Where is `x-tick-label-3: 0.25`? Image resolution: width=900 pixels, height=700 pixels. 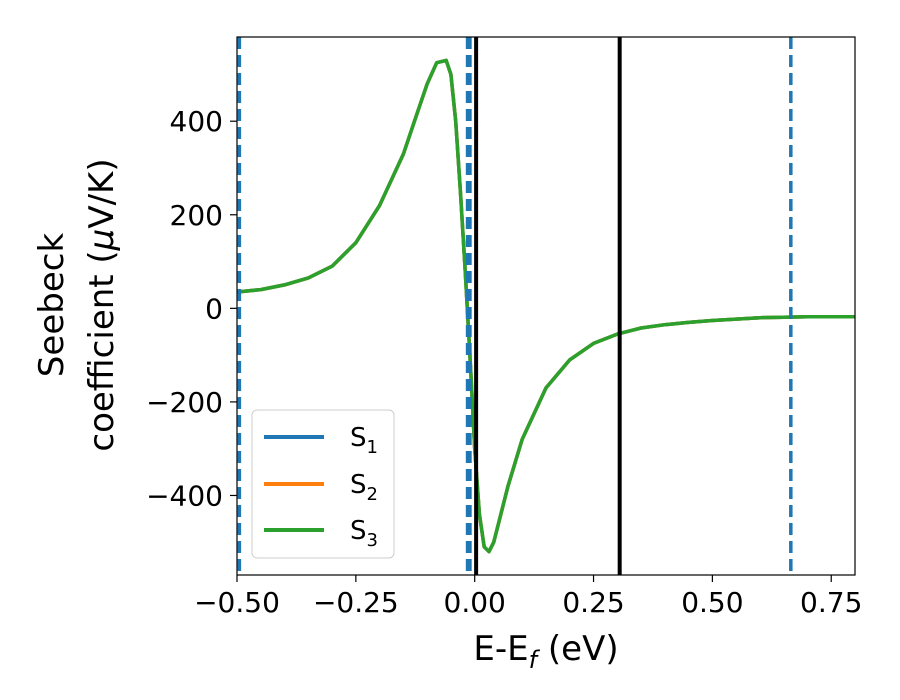 x-tick-label-3: 0.25 is located at coordinates (593, 602).